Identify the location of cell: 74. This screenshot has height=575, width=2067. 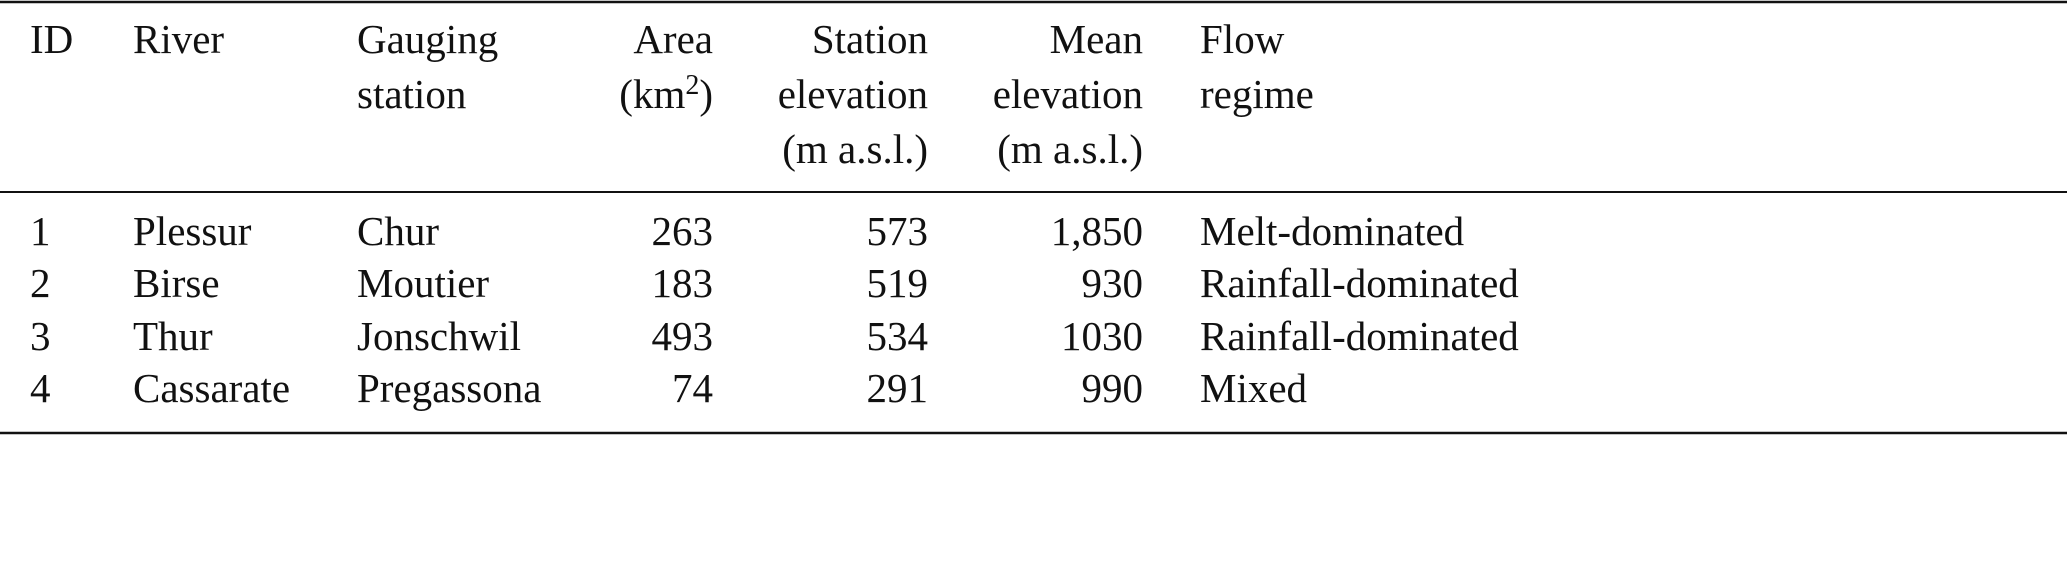
(692, 388).